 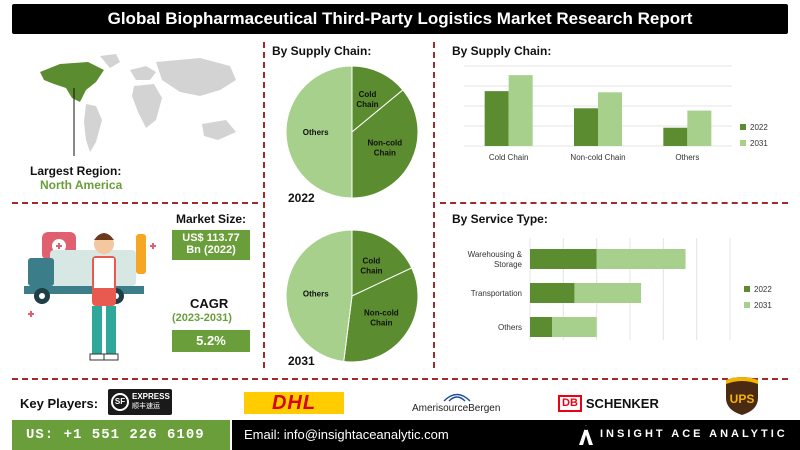 What do you see at coordinates (211, 238) in the screenshot?
I see `market-size-line1: US$ 113.77` at bounding box center [211, 238].